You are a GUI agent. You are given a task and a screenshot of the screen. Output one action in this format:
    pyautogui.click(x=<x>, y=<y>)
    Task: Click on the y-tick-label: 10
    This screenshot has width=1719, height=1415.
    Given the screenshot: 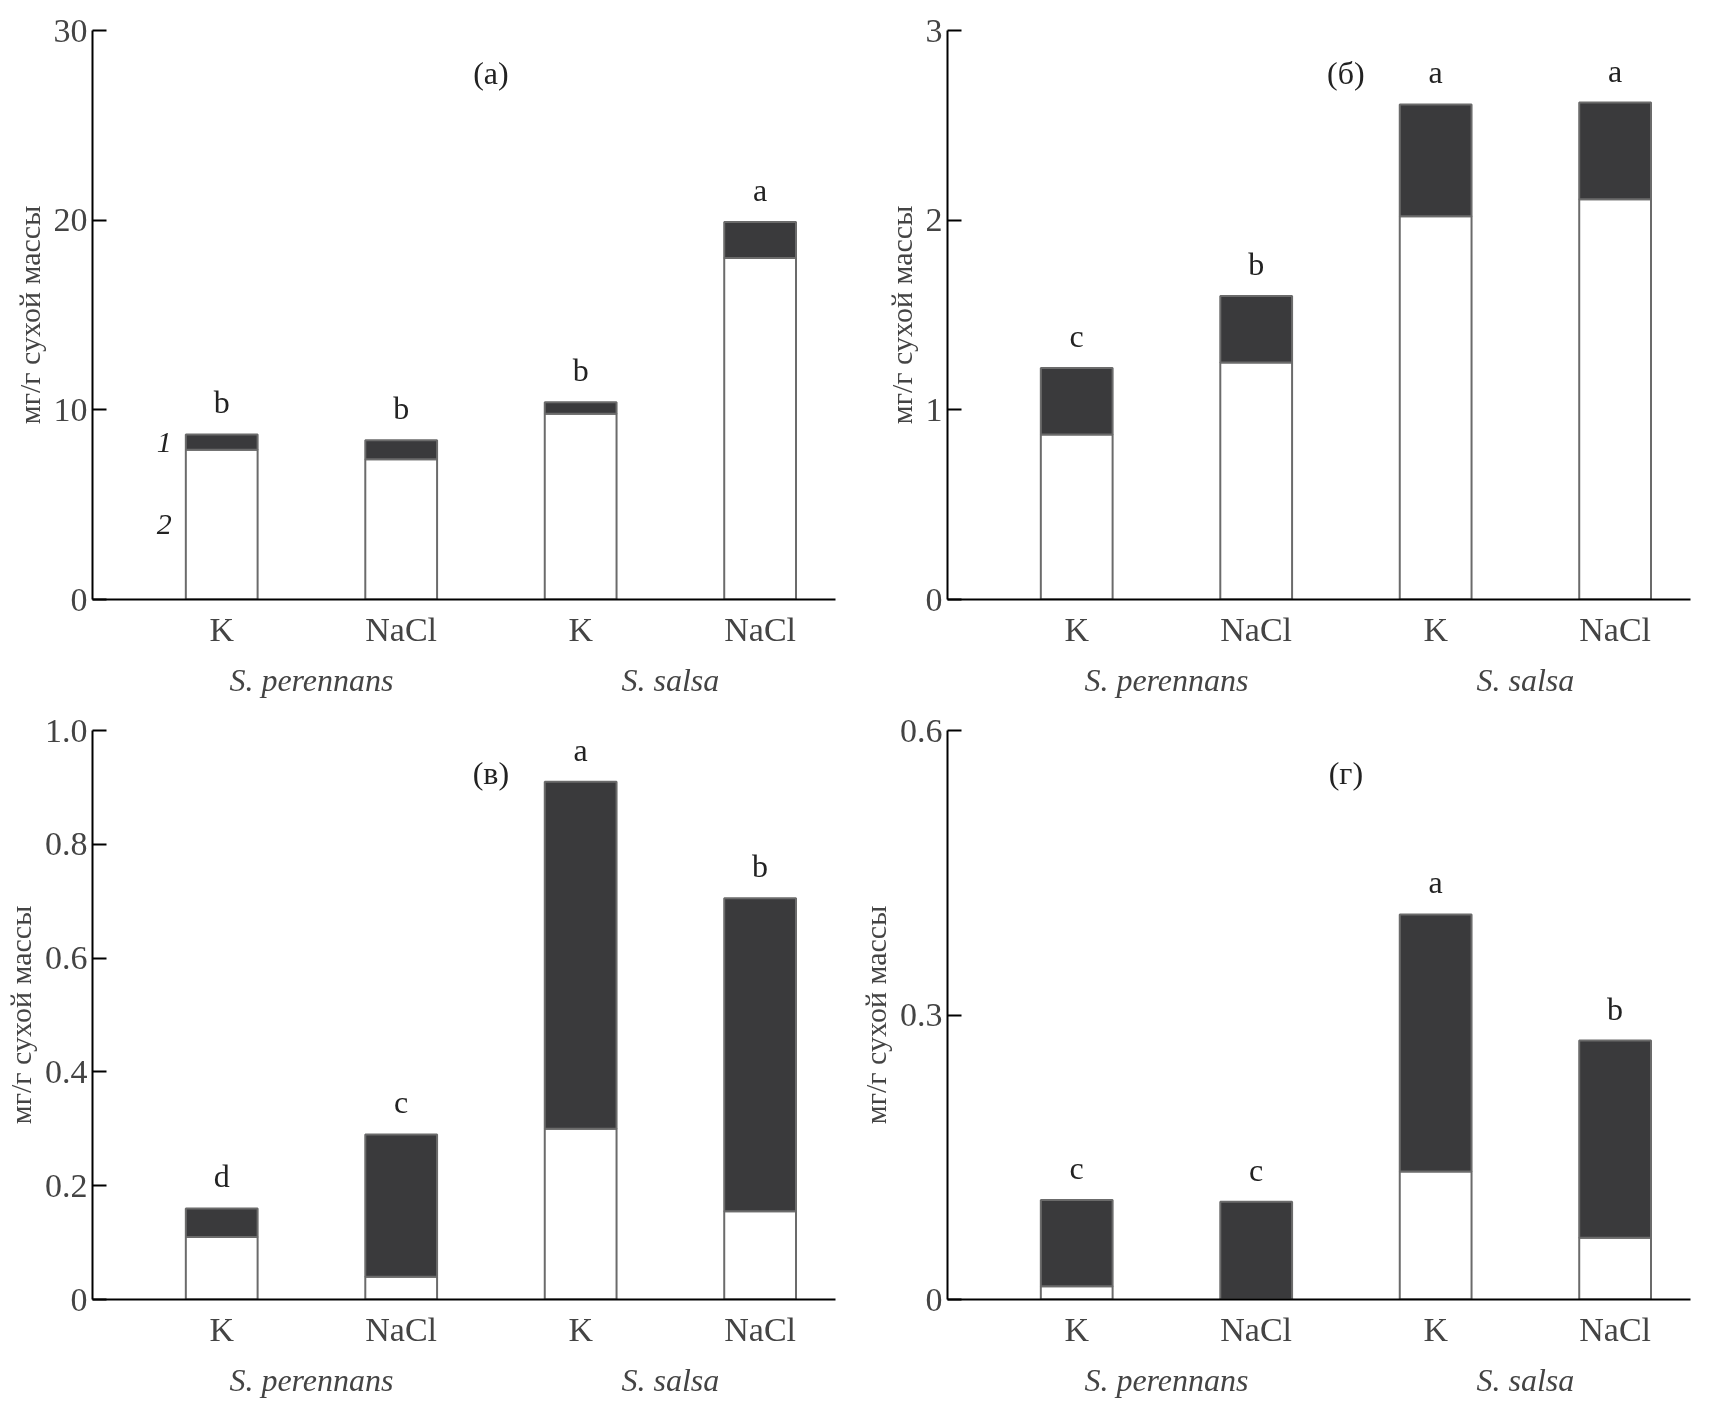 What is the action you would take?
    pyautogui.click(x=70, y=409)
    